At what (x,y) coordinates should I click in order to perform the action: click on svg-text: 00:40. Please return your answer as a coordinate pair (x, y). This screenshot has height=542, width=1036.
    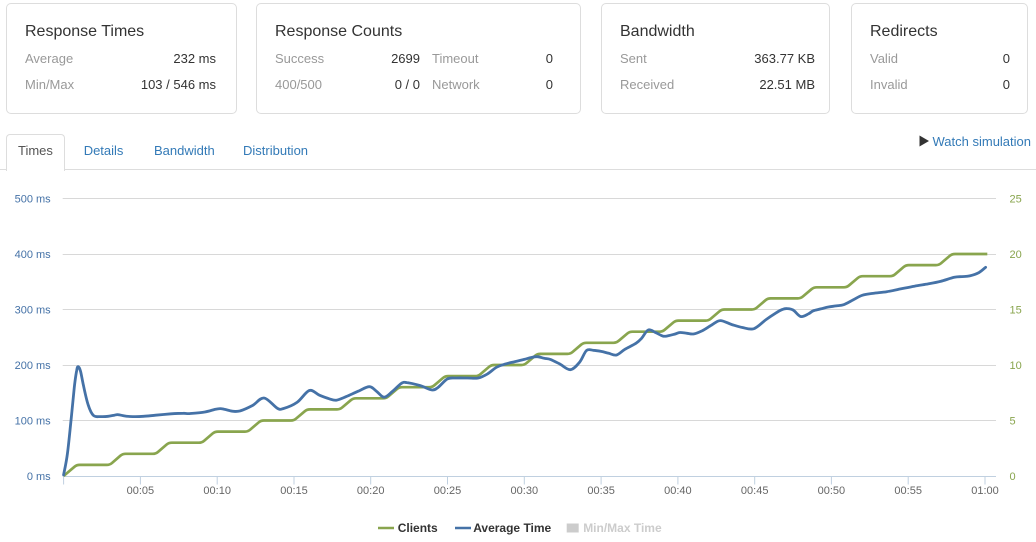
    Looking at the image, I should click on (678, 491).